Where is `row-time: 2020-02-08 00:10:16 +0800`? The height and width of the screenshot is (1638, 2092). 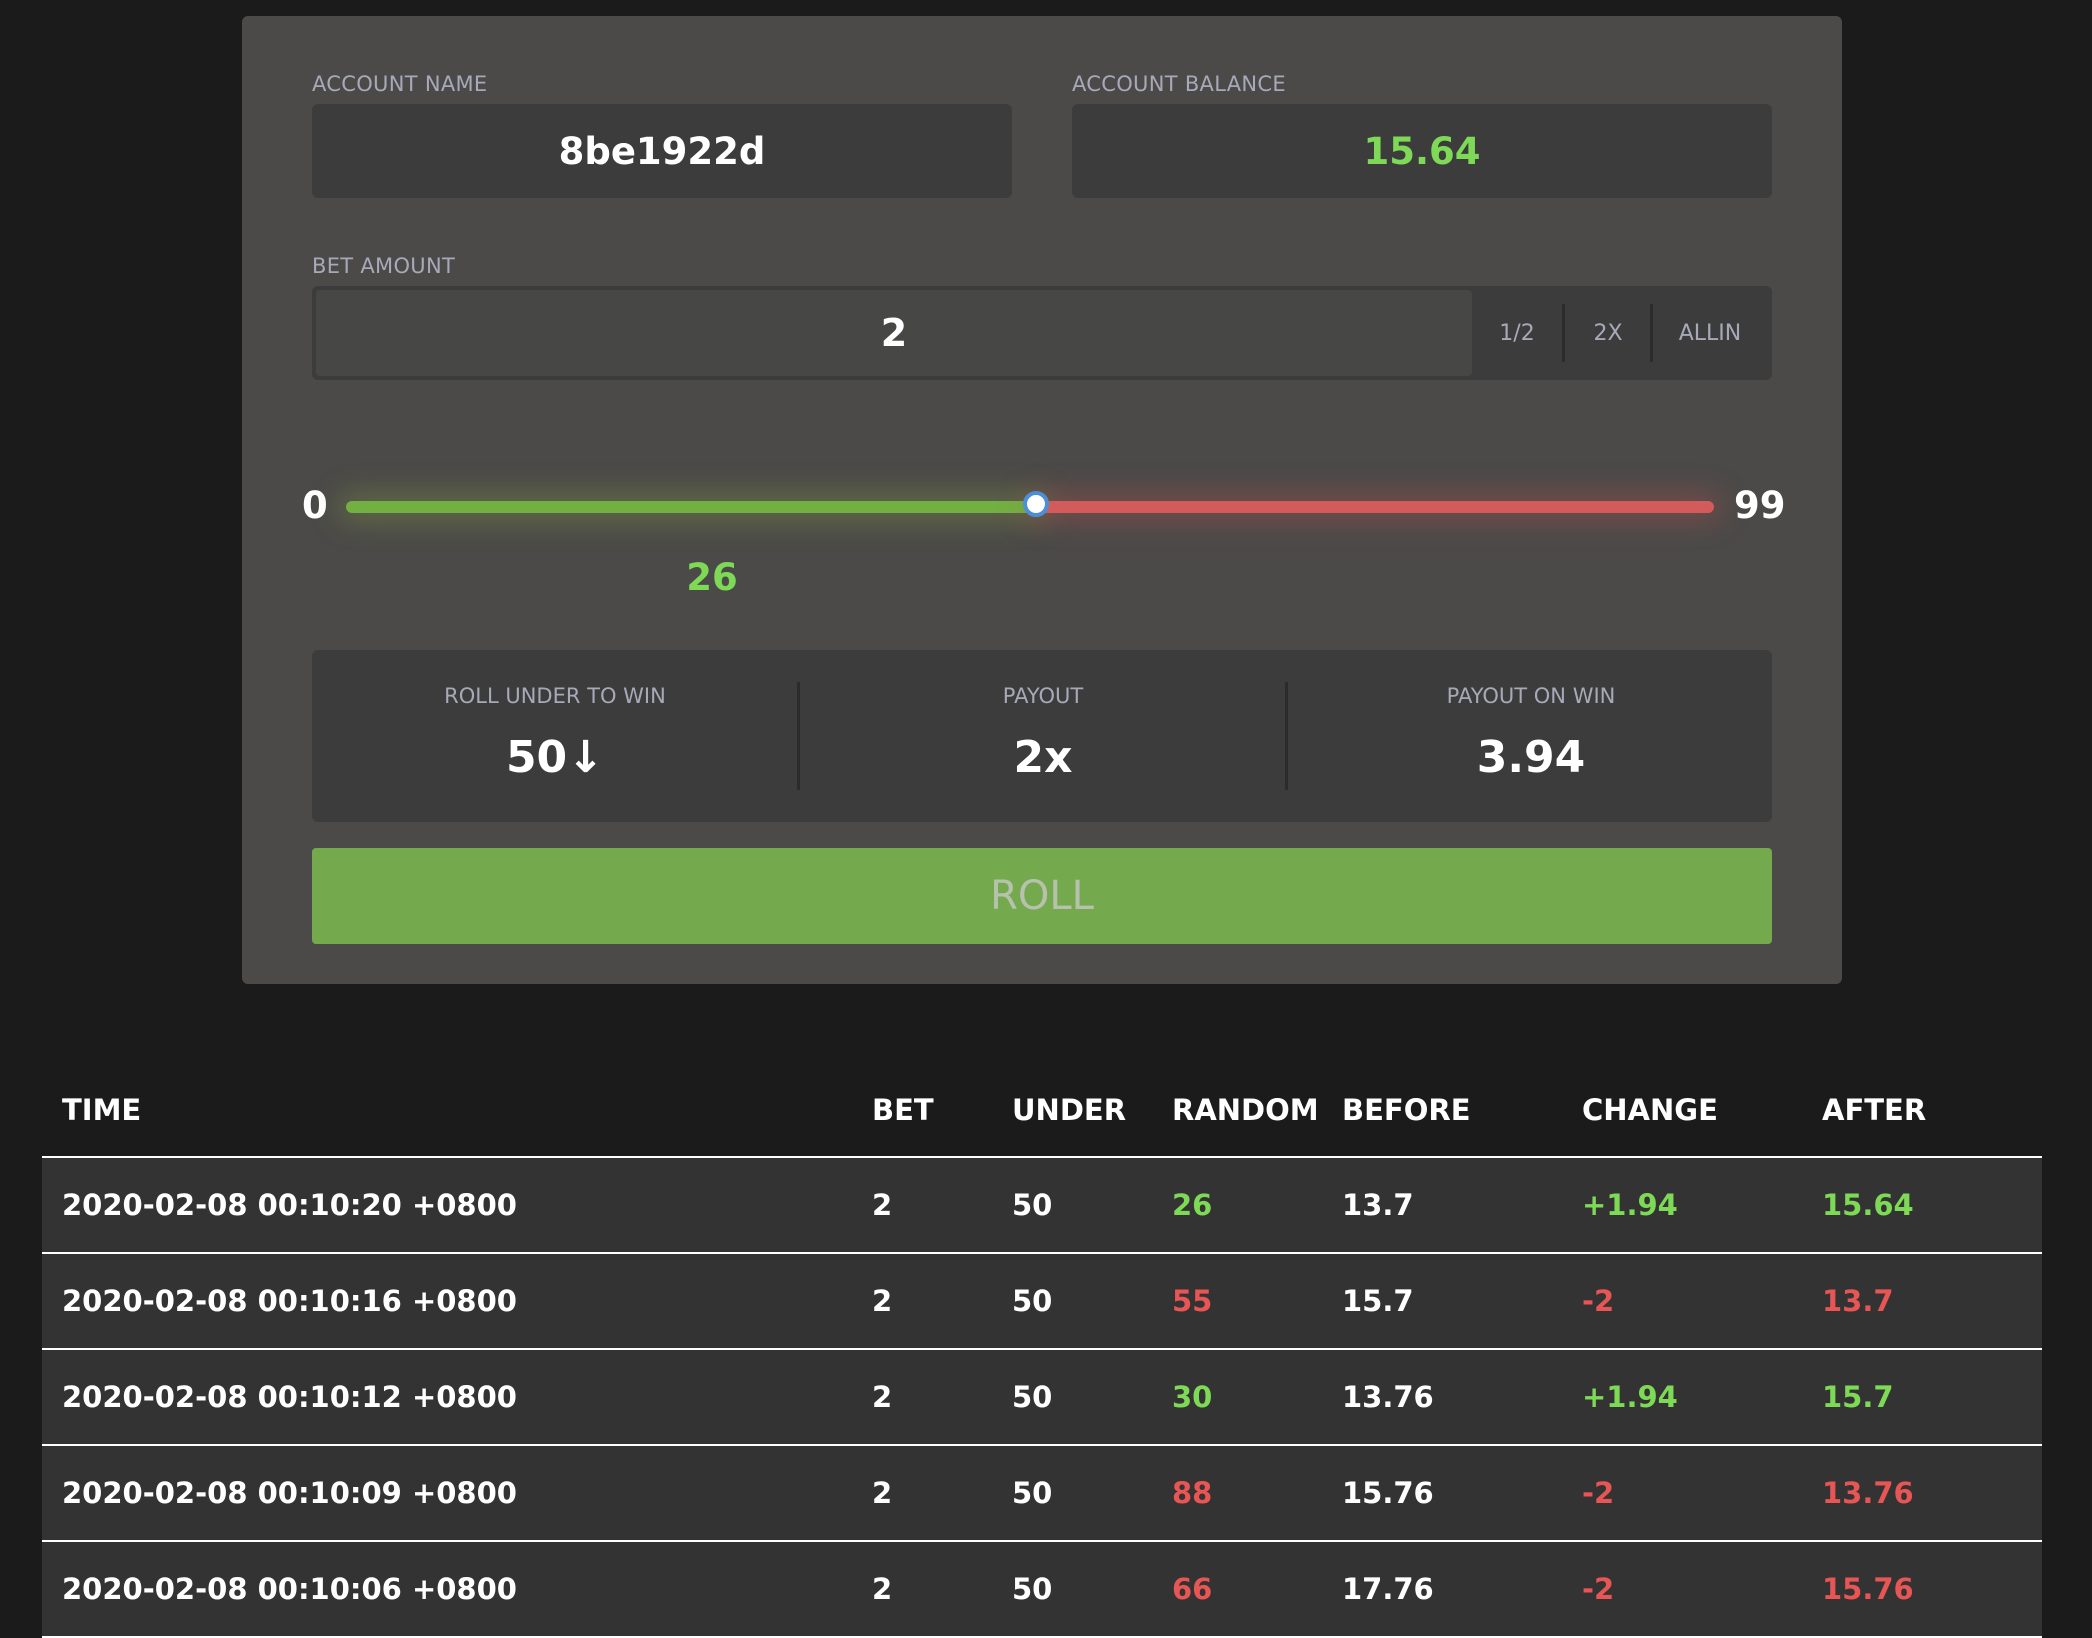 row-time: 2020-02-08 00:10:16 +0800 is located at coordinates (289, 1301).